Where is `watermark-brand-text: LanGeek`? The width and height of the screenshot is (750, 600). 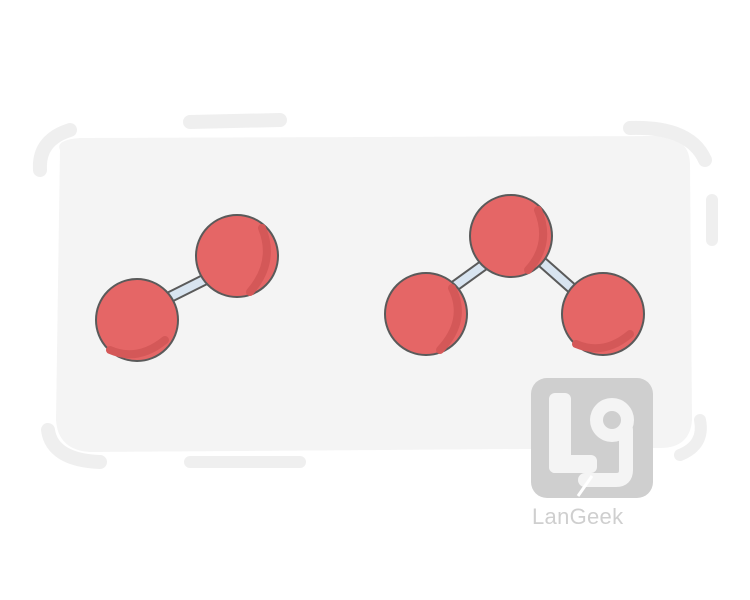 watermark-brand-text: LanGeek is located at coordinates (578, 516).